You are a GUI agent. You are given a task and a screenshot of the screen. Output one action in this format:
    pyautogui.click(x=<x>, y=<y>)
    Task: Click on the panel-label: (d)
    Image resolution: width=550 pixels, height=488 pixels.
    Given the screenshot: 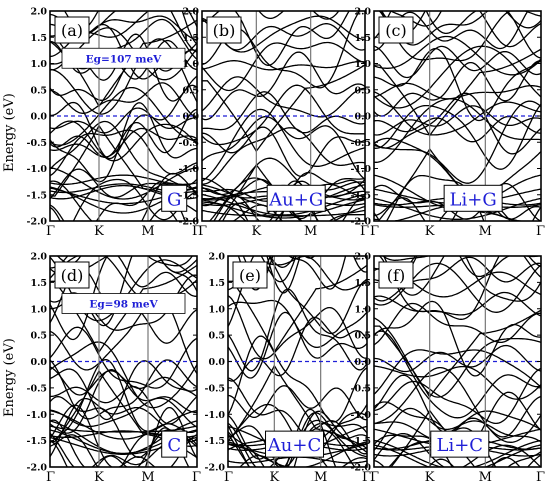 What is the action you would take?
    pyautogui.click(x=72, y=275)
    